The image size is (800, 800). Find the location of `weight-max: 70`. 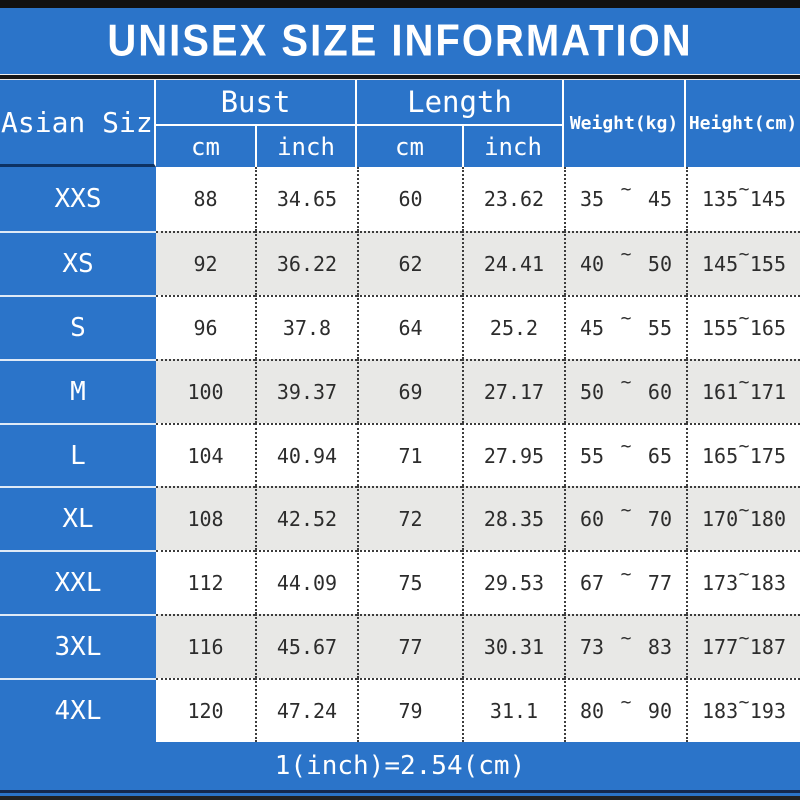

weight-max: 70 is located at coordinates (659, 519).